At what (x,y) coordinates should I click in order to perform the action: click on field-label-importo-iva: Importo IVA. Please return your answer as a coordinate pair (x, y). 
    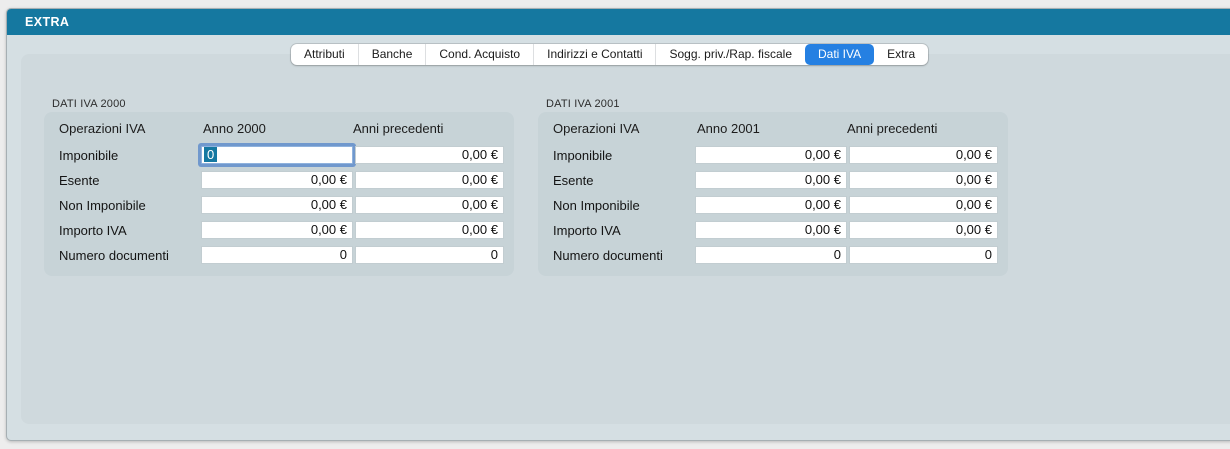
    Looking at the image, I should click on (93, 230).